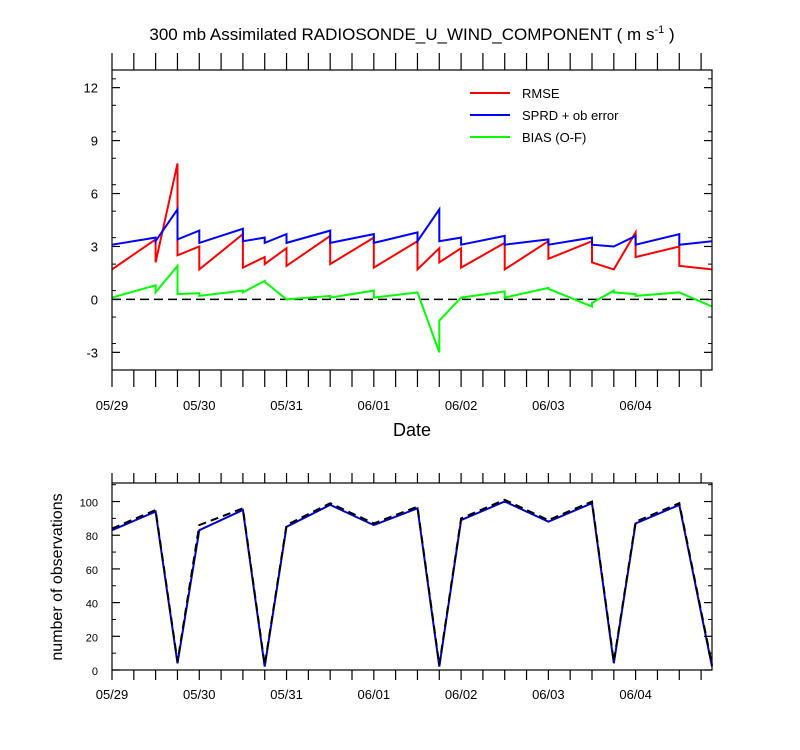 Image resolution: width=800 pixels, height=750 pixels. Describe the element at coordinates (92, 605) in the screenshot. I see `y-tick-label: 40` at that location.